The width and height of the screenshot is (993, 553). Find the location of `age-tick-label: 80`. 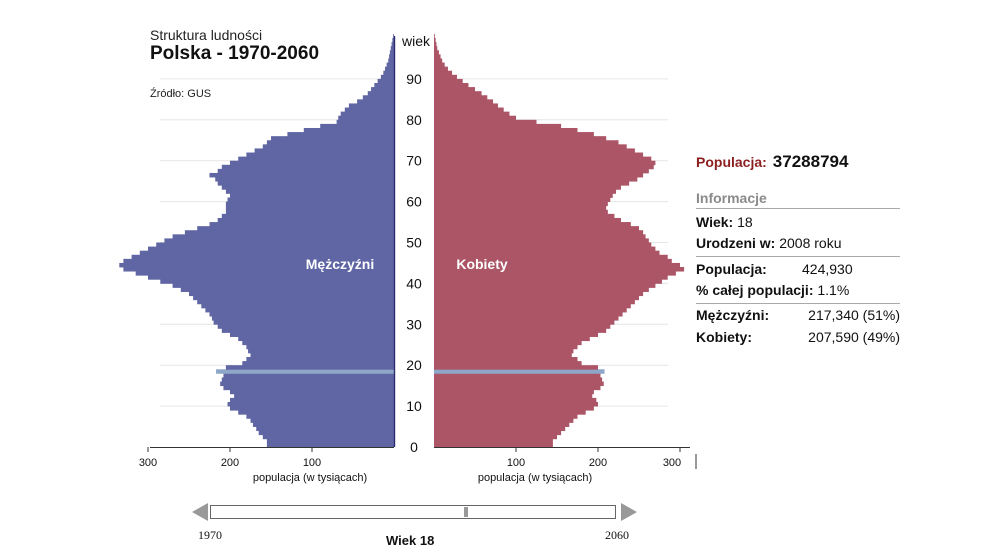

age-tick-label: 80 is located at coordinates (414, 120).